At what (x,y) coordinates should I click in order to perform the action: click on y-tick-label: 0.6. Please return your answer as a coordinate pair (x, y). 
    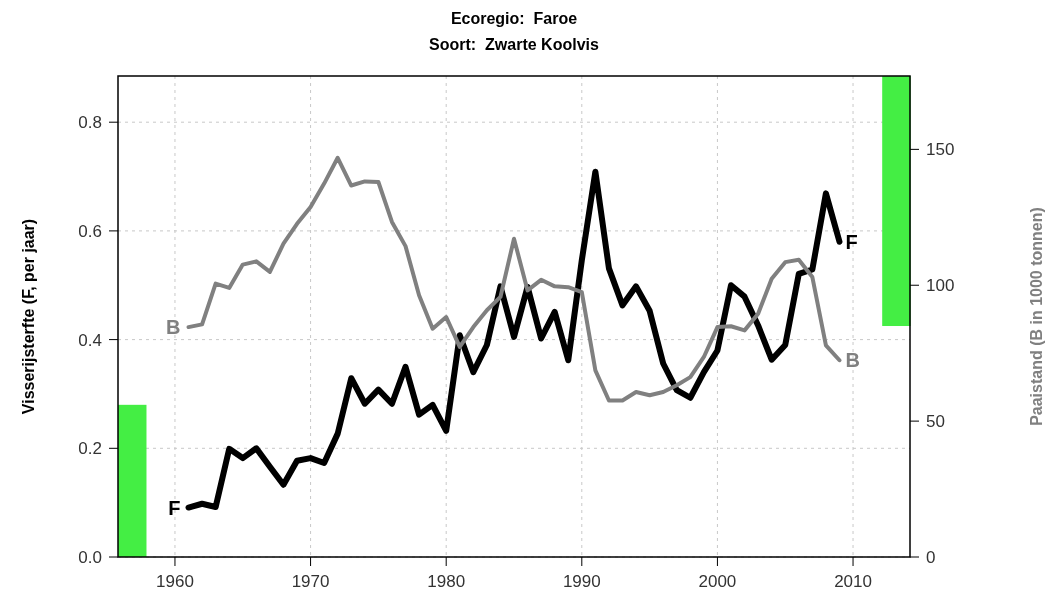
    Looking at the image, I should click on (90, 231).